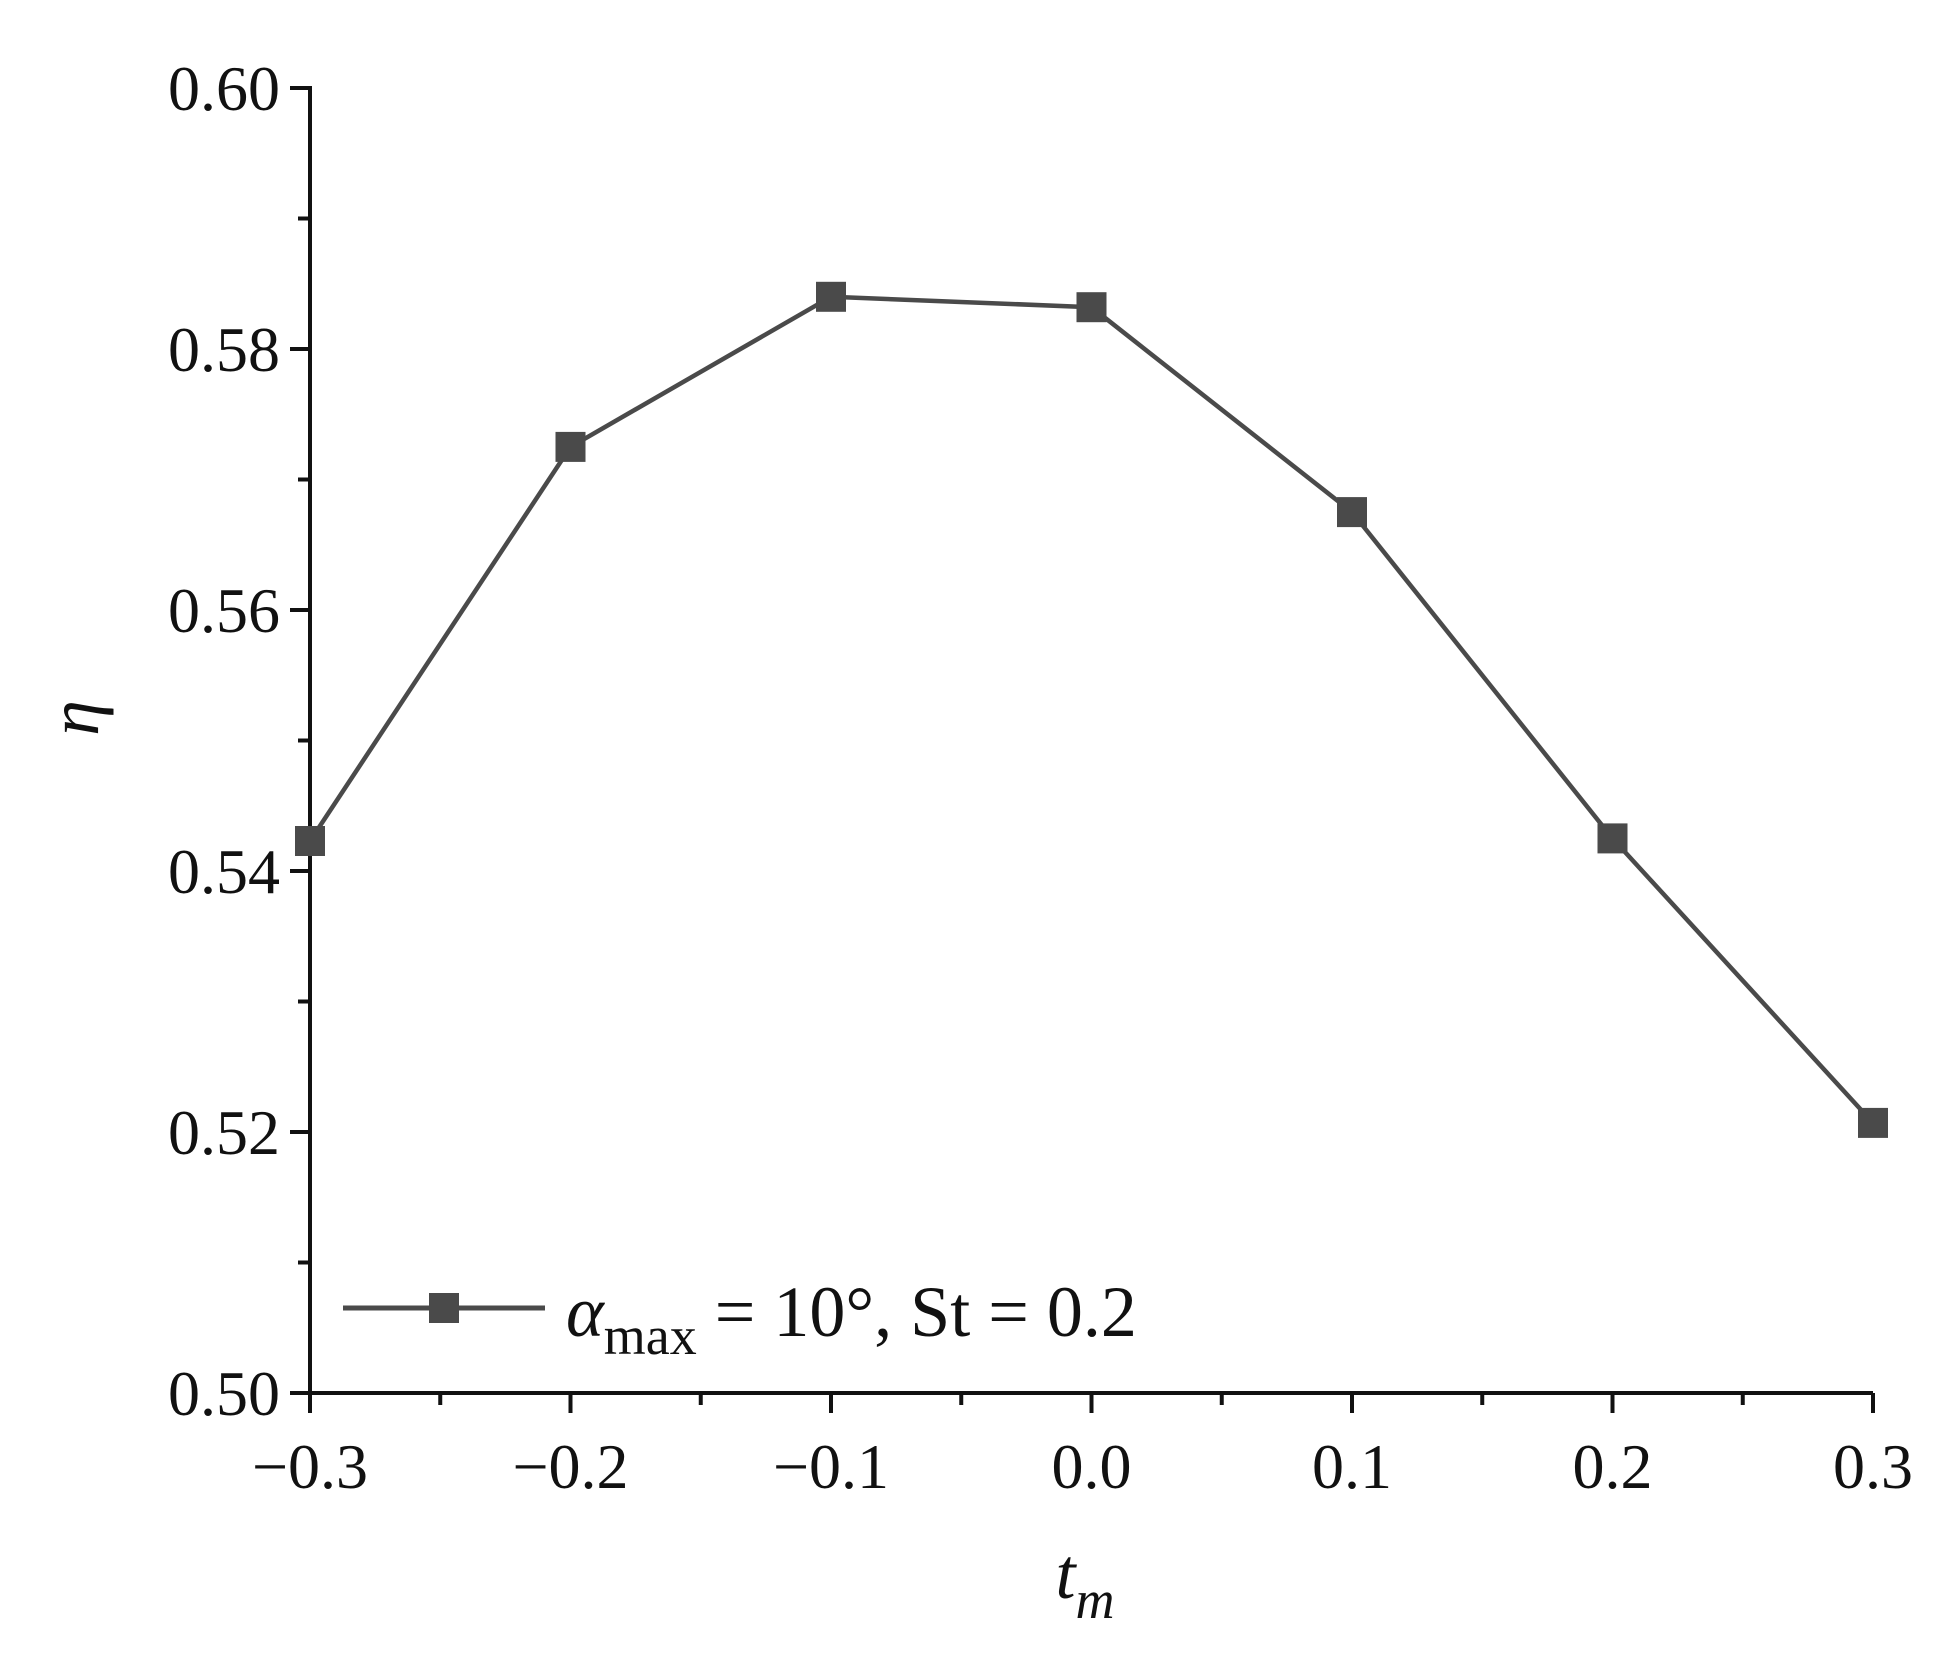 Image resolution: width=1938 pixels, height=1656 pixels. Describe the element at coordinates (1092, 1466) in the screenshot. I see `x-tick-label: 0.0` at that location.